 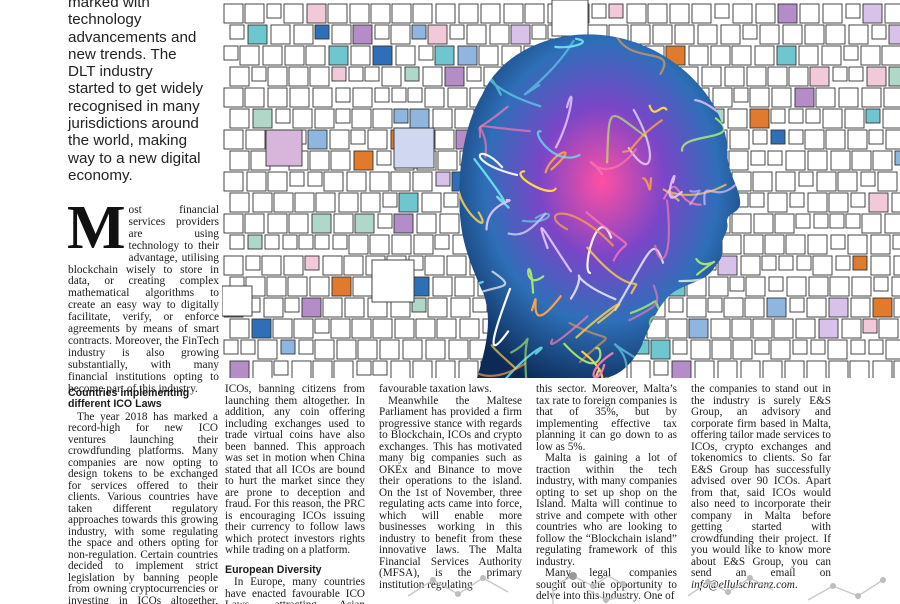 What do you see at coordinates (435, 389) in the screenshot?
I see `paragraph: favourable taxation laws.` at bounding box center [435, 389].